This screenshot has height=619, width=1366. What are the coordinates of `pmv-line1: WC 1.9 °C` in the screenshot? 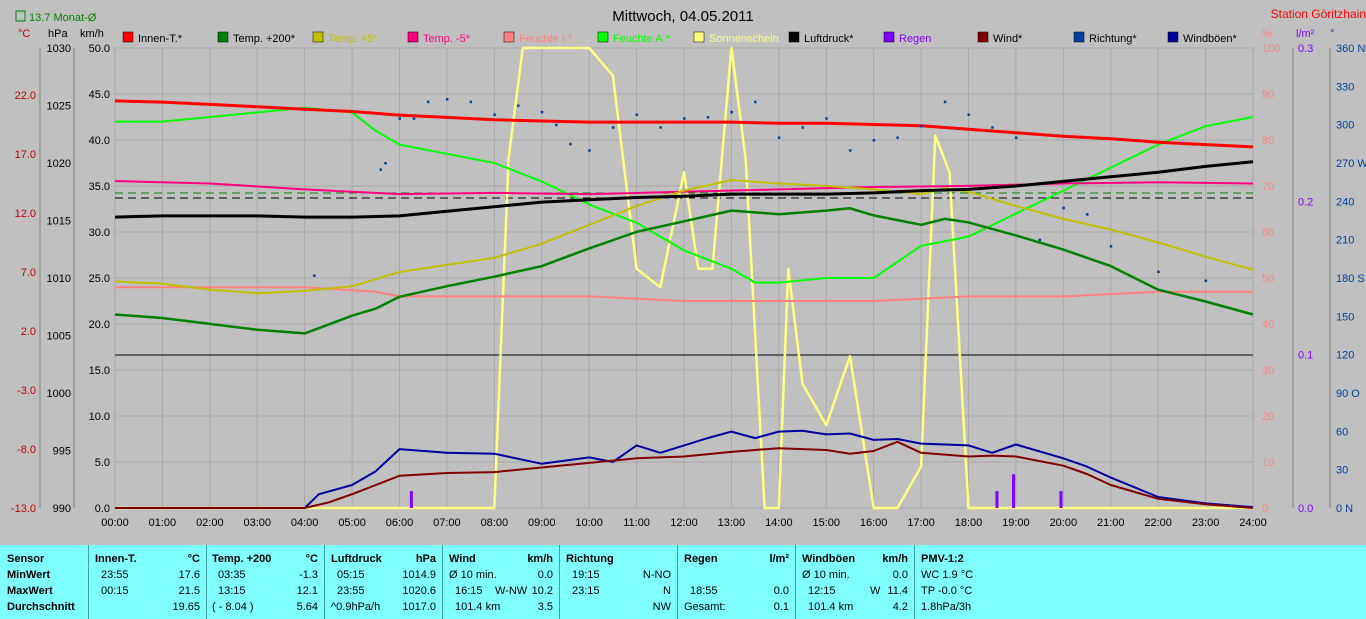 It's located at (947, 575).